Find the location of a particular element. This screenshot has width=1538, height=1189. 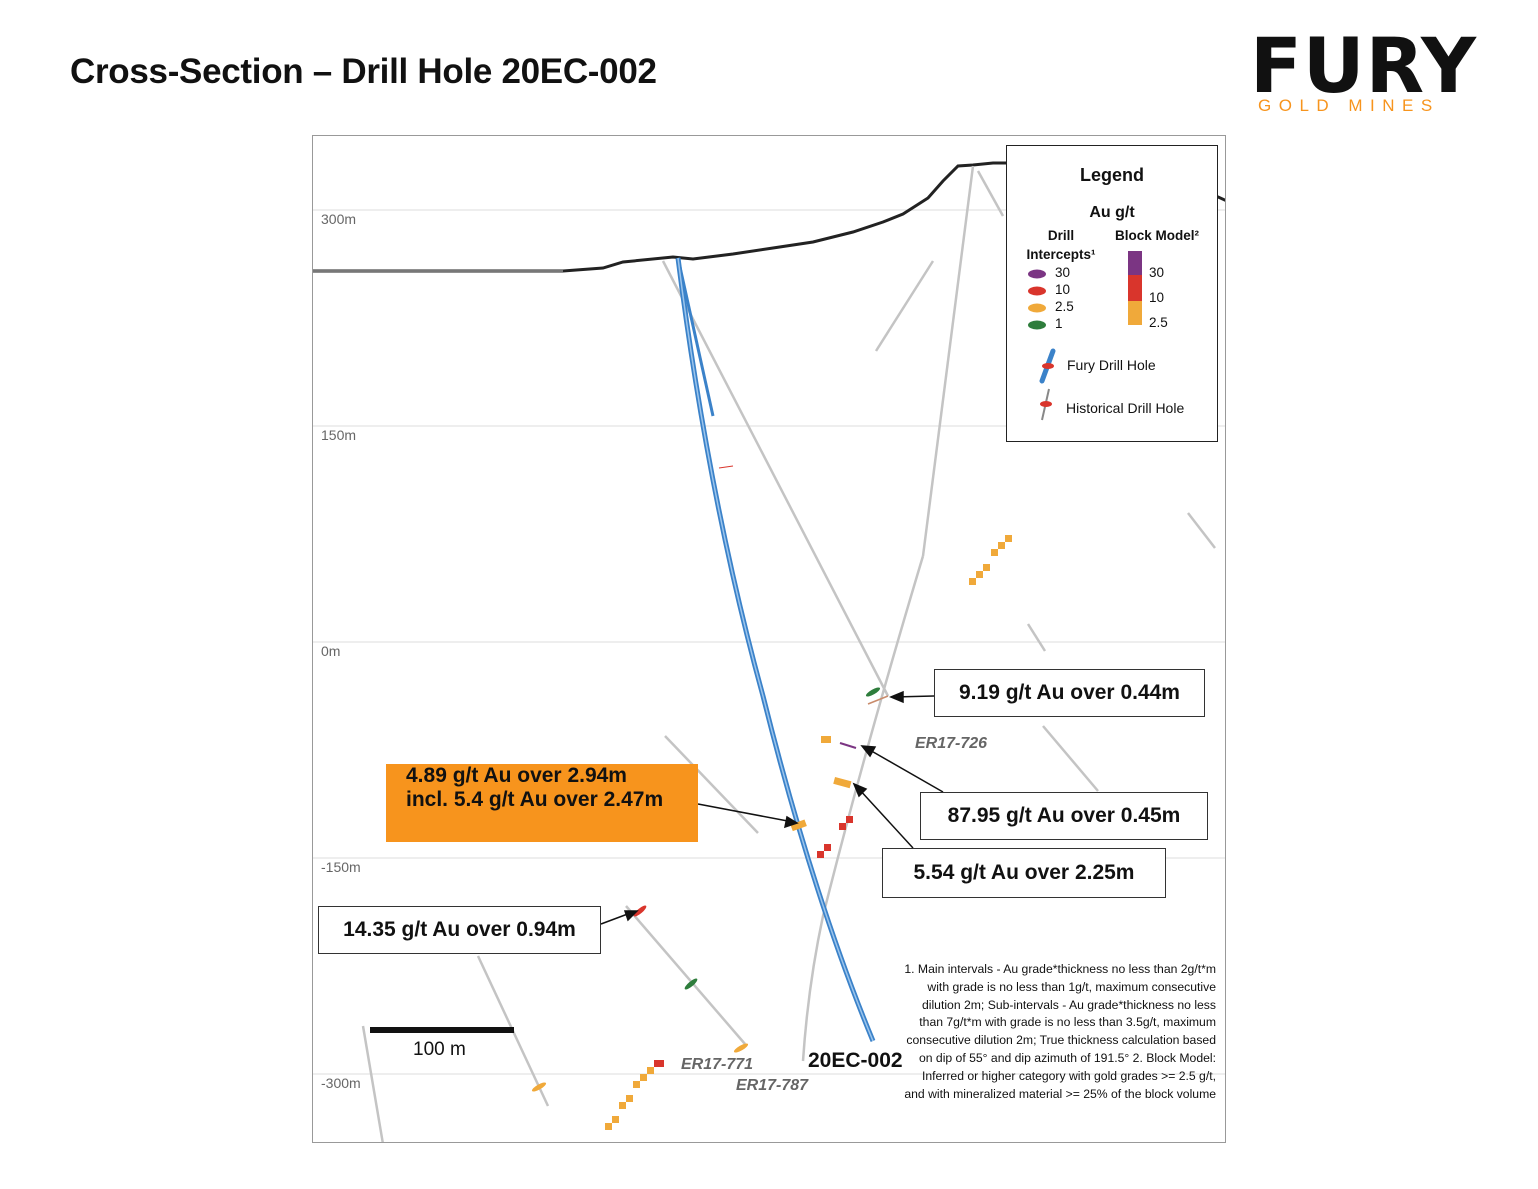

logo-word: FURY is located at coordinates (1364, 65).